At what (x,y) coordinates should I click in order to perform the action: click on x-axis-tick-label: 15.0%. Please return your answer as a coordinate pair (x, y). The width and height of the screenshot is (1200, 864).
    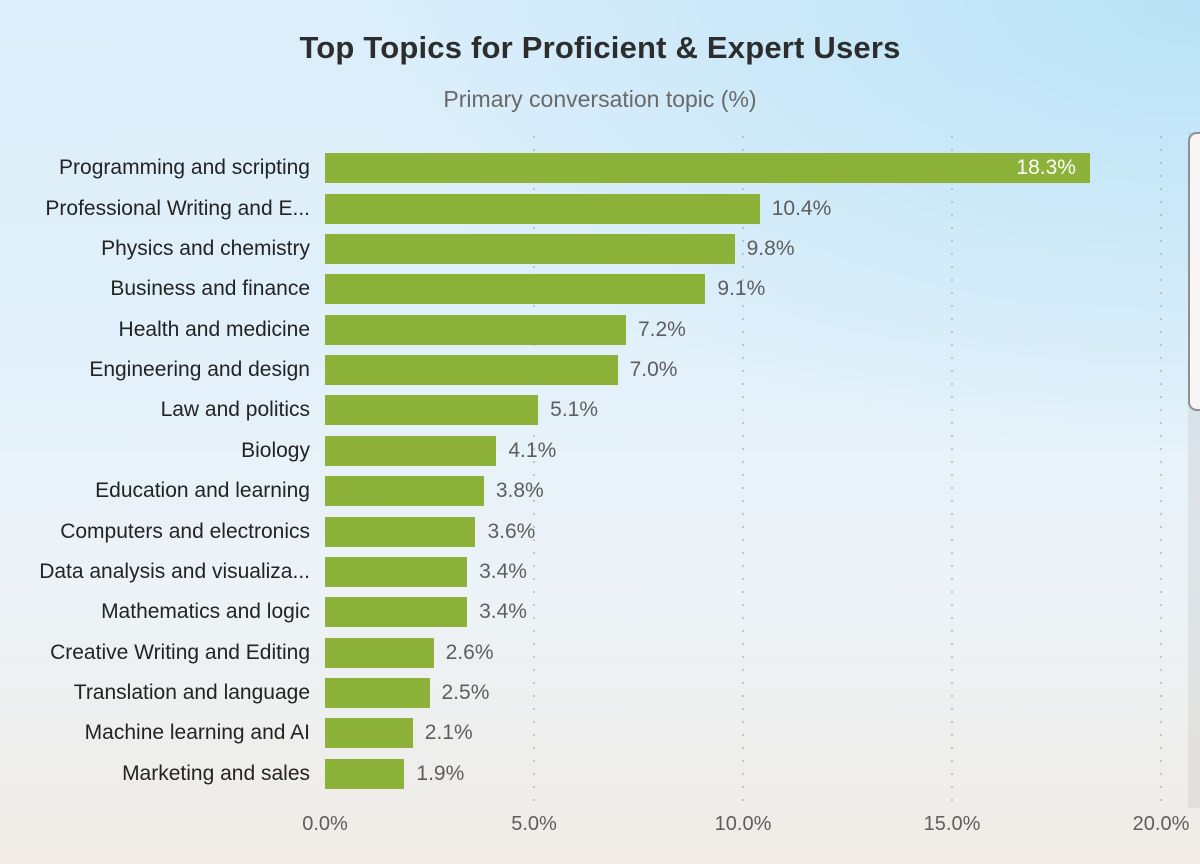
    Looking at the image, I should click on (952, 824).